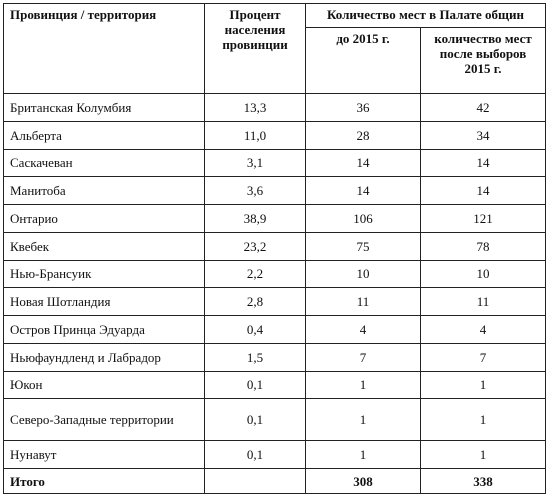  What do you see at coordinates (483, 301) in the screenshot?
I see `seats-after-2015: 11` at bounding box center [483, 301].